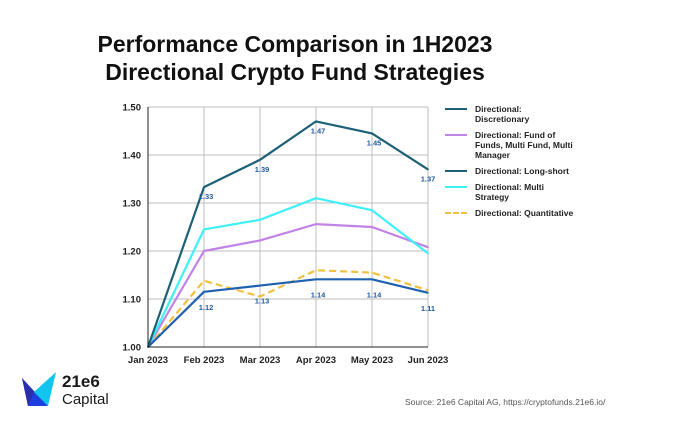 The height and width of the screenshot is (429, 679). I want to click on legend-label: Directional: Multi, so click(509, 187).